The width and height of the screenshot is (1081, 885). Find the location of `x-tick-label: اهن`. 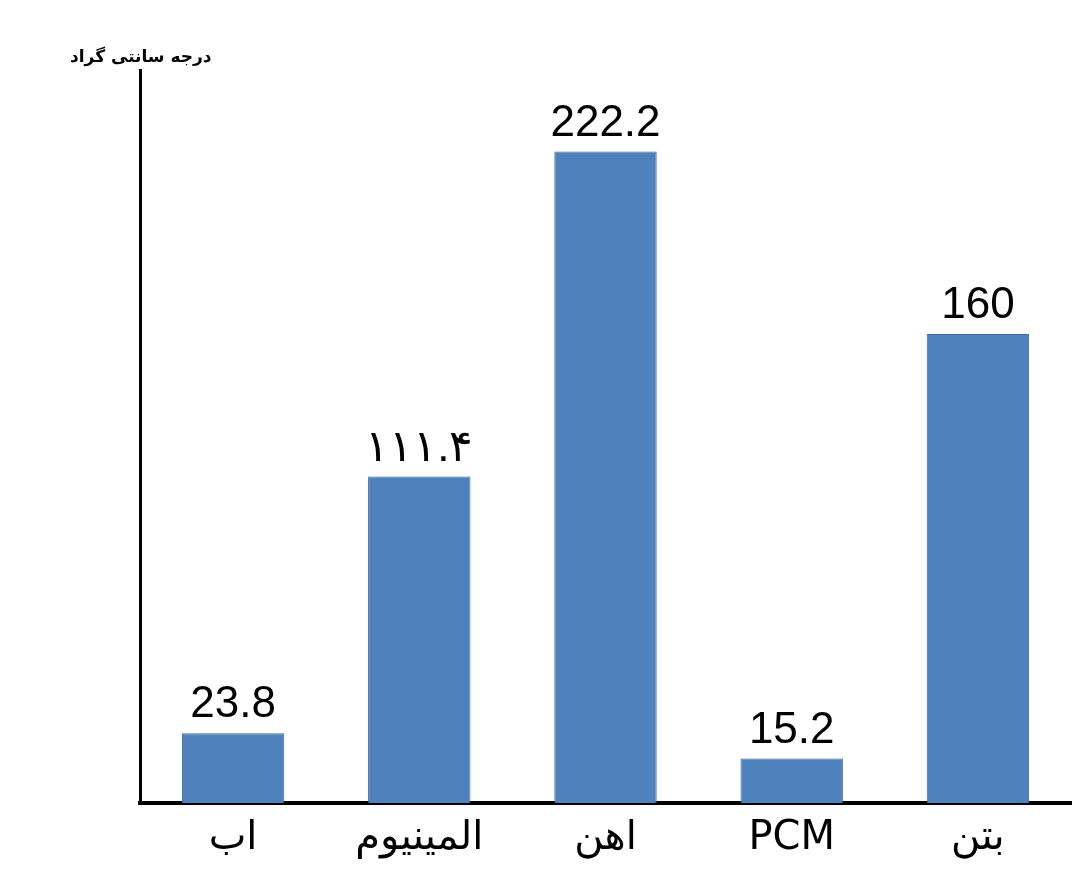

x-tick-label: اهن is located at coordinates (605, 836).